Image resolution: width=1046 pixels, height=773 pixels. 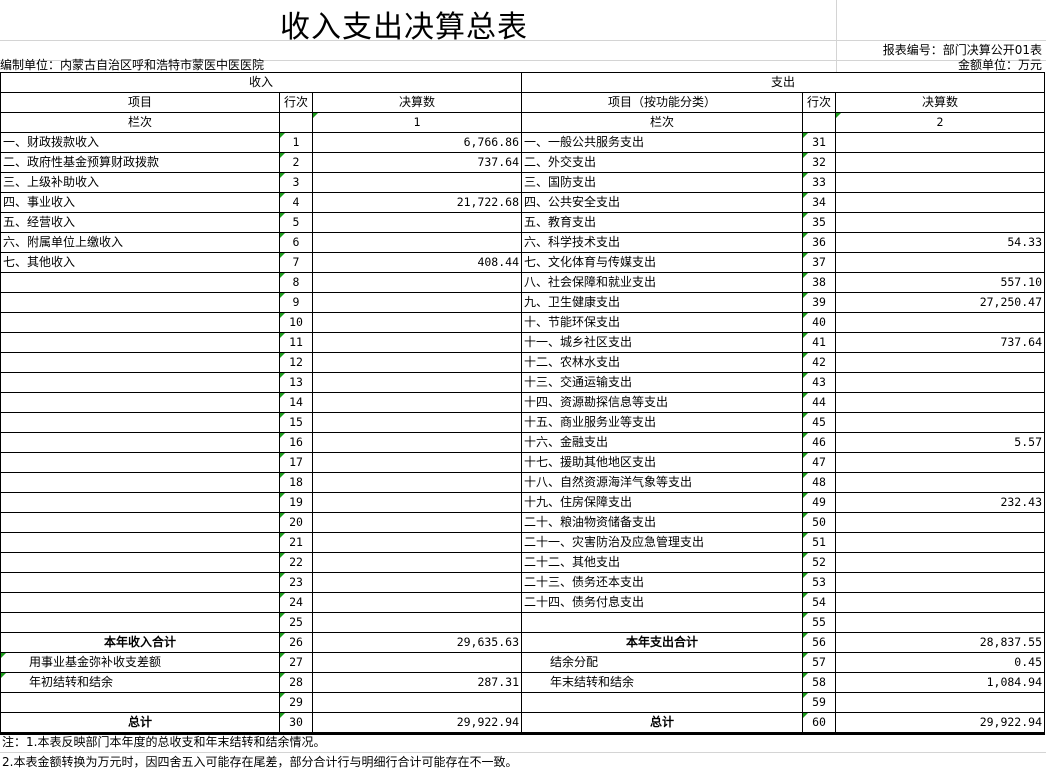 What do you see at coordinates (522, 202) in the screenshot?
I see `table-row: 四、事业收入 4 21,722.68 四、公共安全支出 34` at bounding box center [522, 202].